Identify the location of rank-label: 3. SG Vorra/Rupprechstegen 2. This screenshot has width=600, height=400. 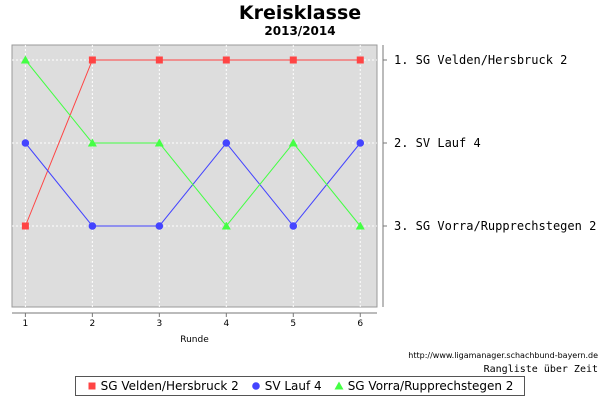
(495, 226).